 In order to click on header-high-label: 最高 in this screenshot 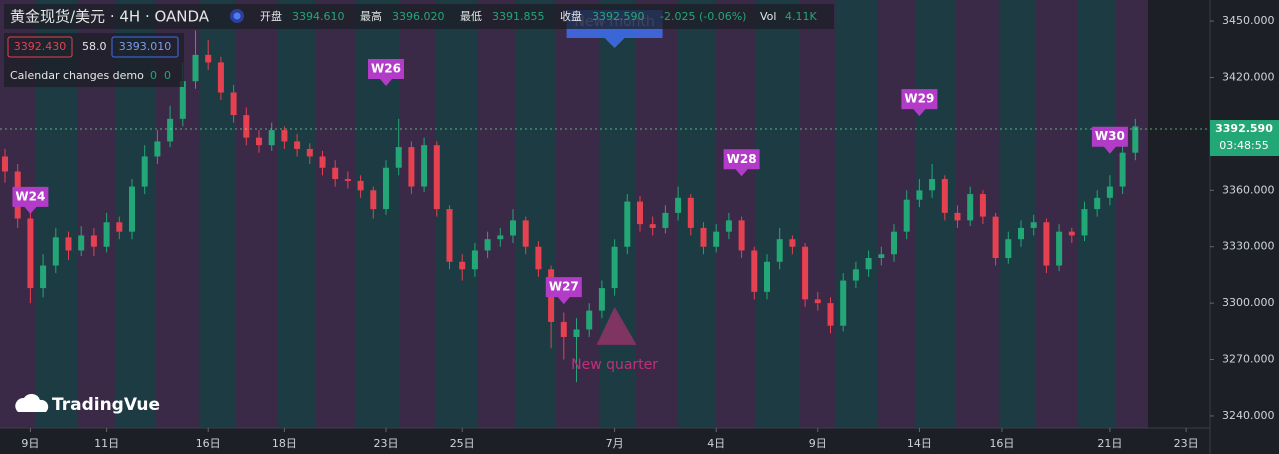, I will do `click(371, 16)`.